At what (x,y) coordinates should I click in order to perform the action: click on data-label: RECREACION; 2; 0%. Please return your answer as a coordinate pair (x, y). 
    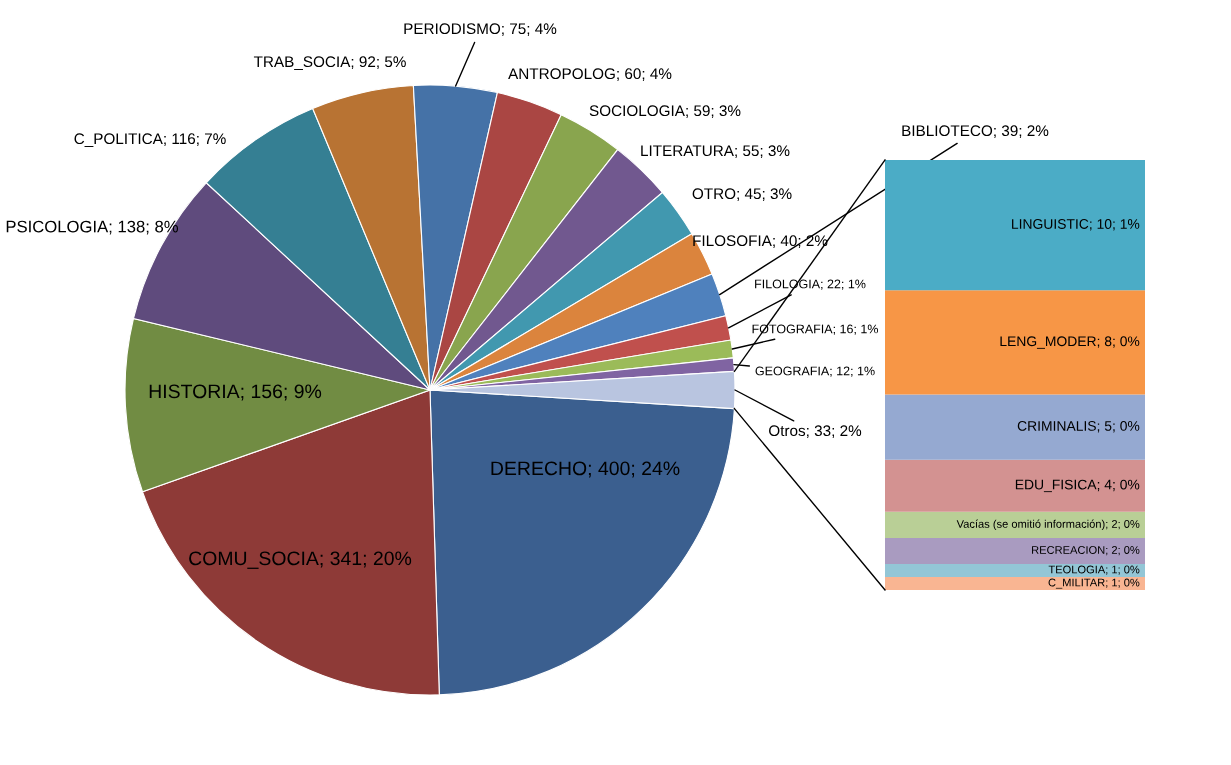
    Looking at the image, I should click on (1086, 551).